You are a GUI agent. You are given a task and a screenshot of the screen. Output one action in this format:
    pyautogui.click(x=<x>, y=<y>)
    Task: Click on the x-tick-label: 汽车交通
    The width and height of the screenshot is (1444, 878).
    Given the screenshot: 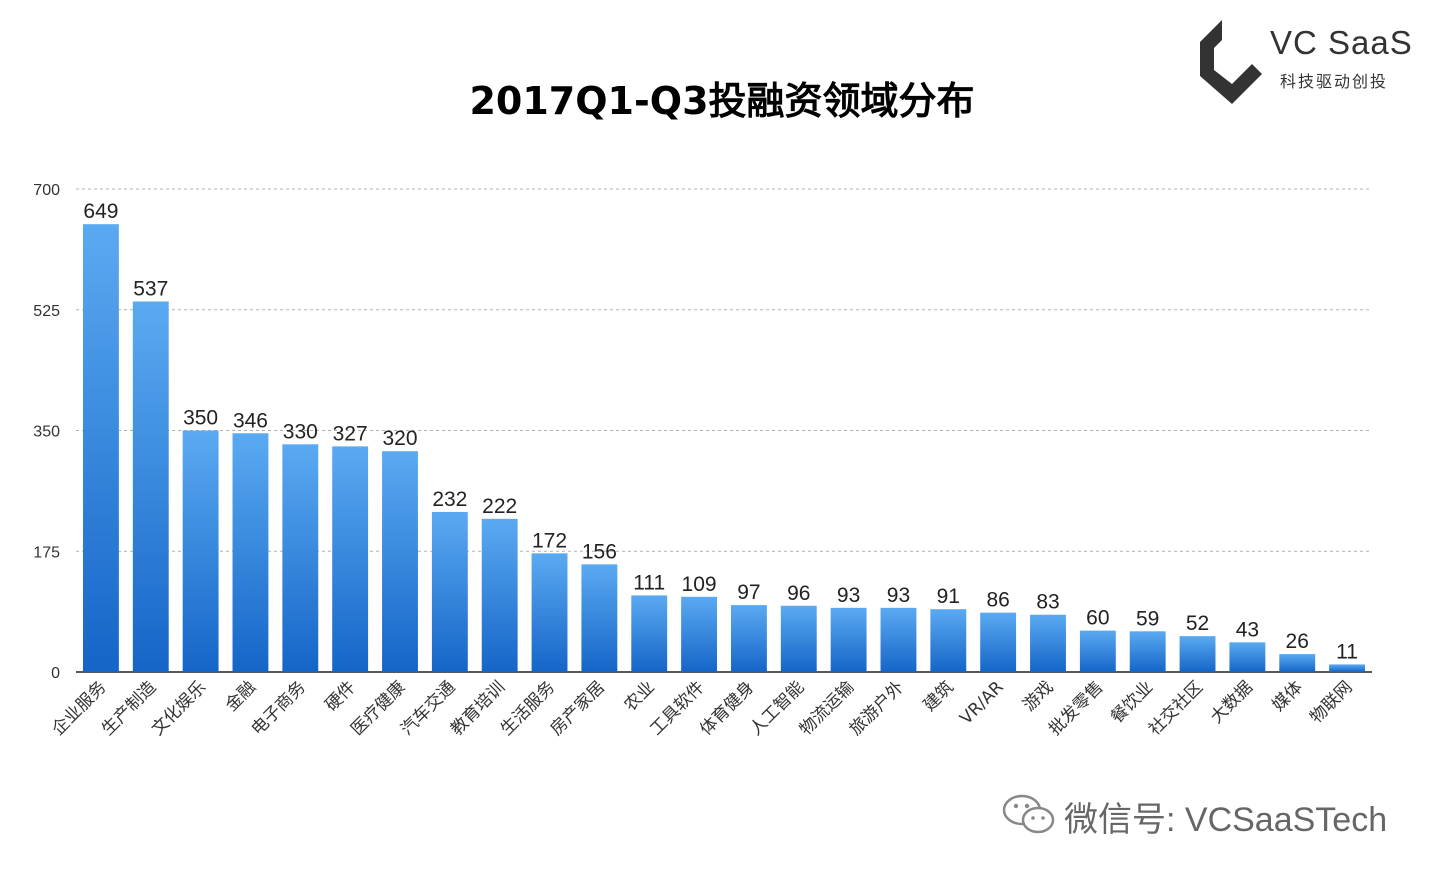 What is the action you would take?
    pyautogui.click(x=428, y=708)
    